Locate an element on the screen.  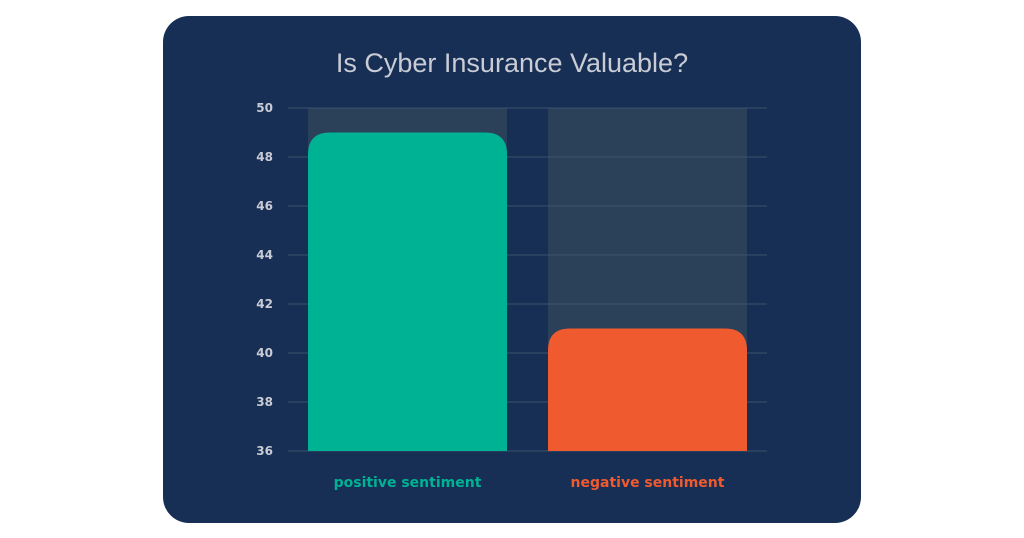
y-tick-label: 42 is located at coordinates (264, 304).